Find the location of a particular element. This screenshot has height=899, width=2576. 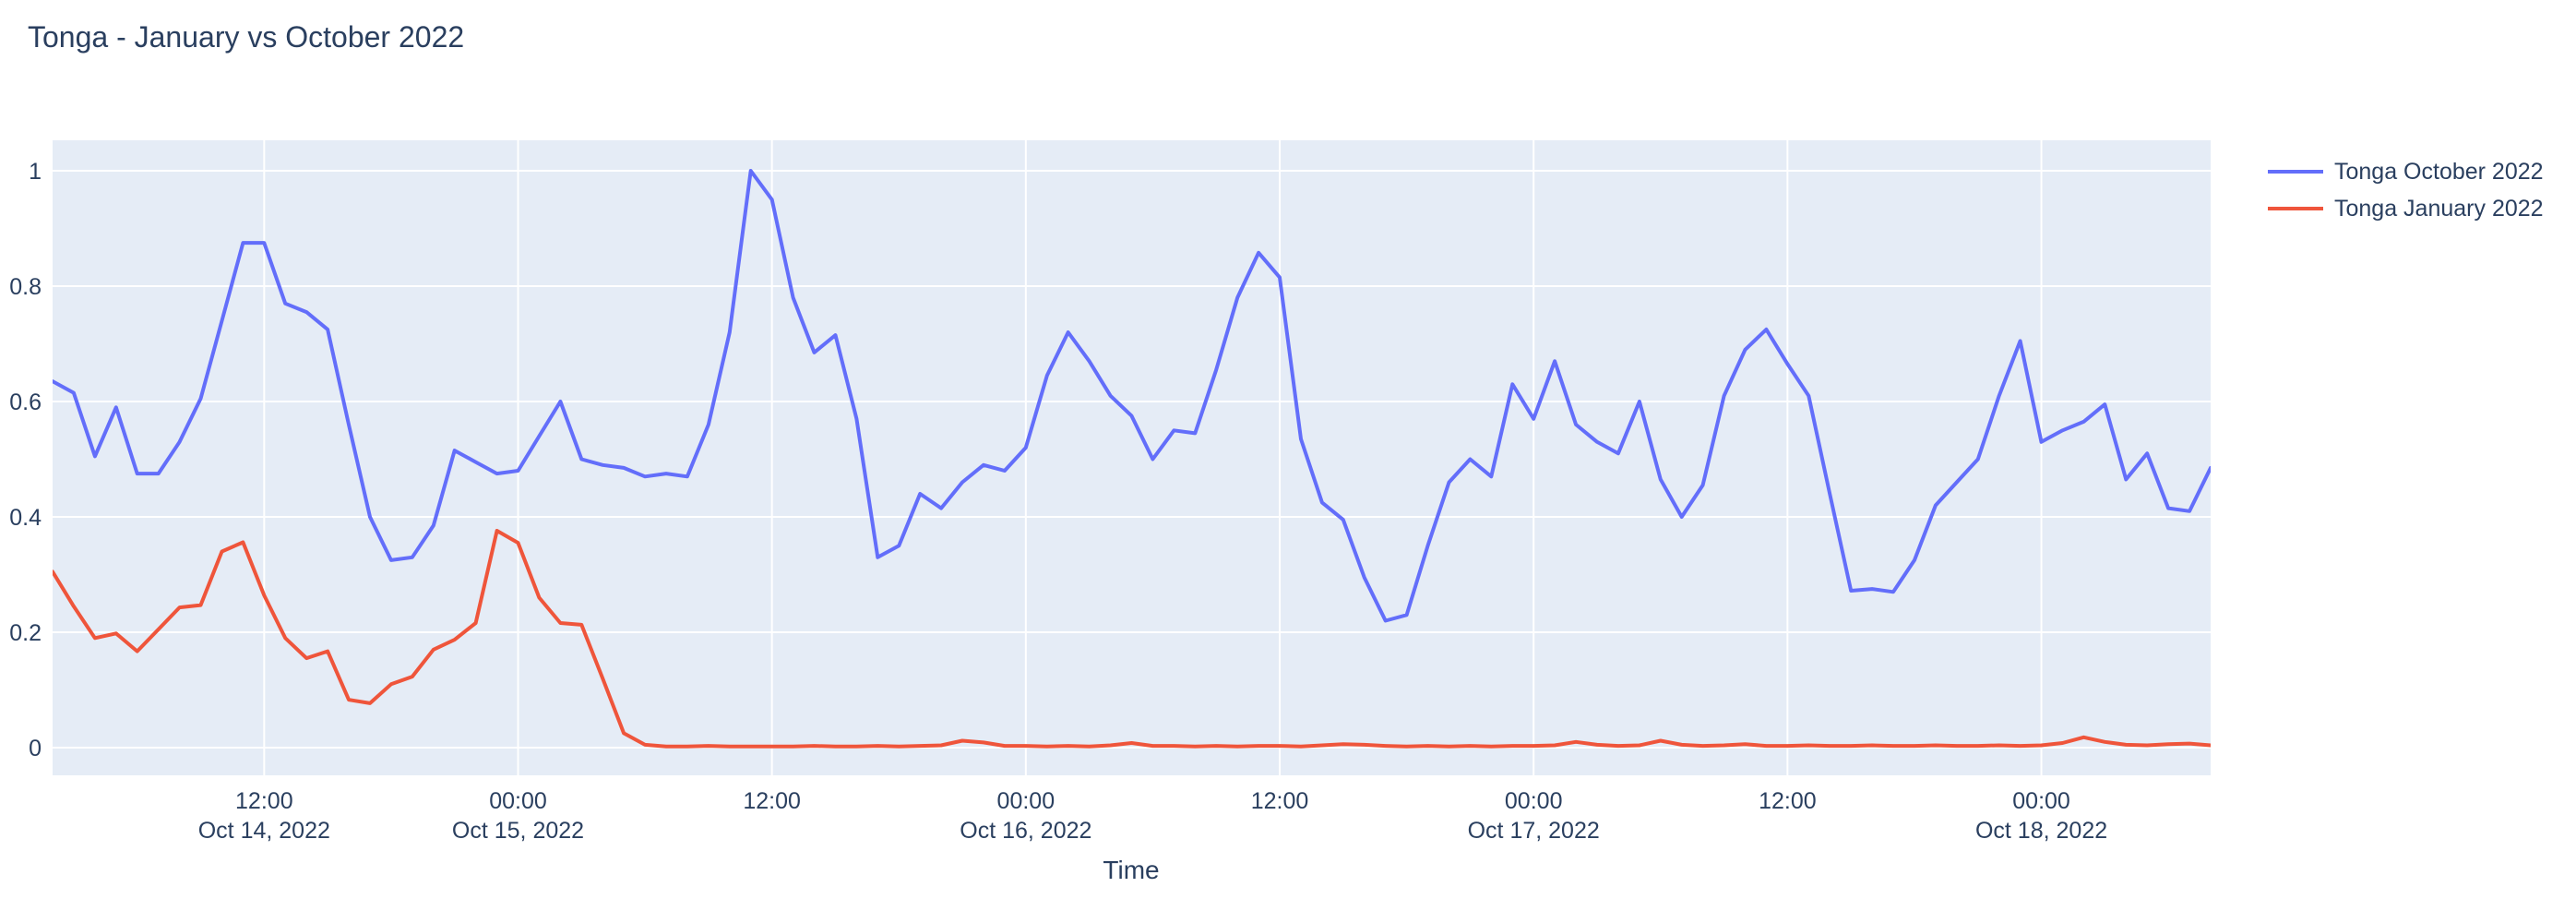

x-tick-label-date: Oct 16, 2022 is located at coordinates (1025, 831).